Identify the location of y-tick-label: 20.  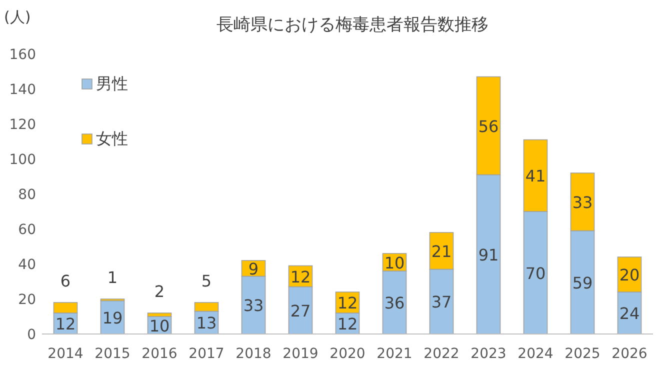
(27, 300).